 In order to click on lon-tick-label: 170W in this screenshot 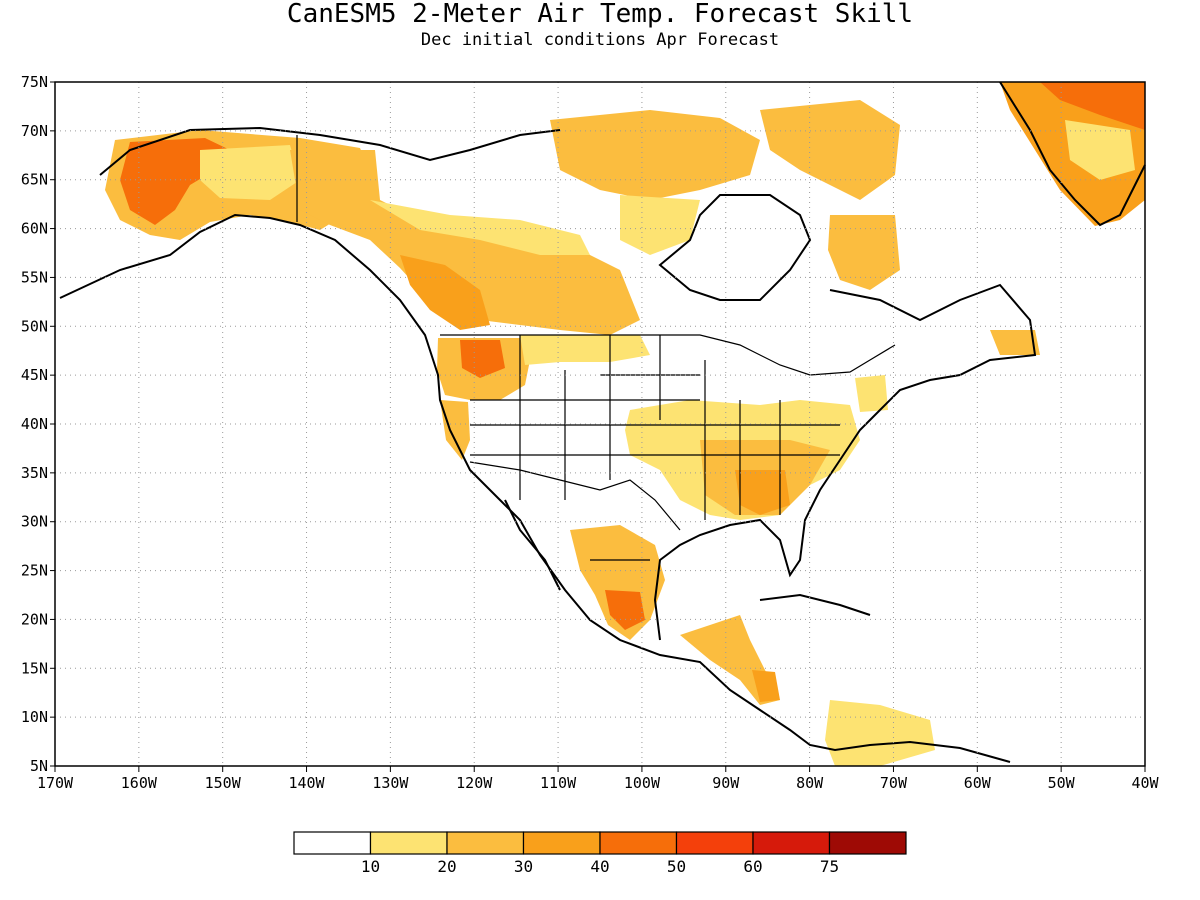, I will do `click(55, 783)`.